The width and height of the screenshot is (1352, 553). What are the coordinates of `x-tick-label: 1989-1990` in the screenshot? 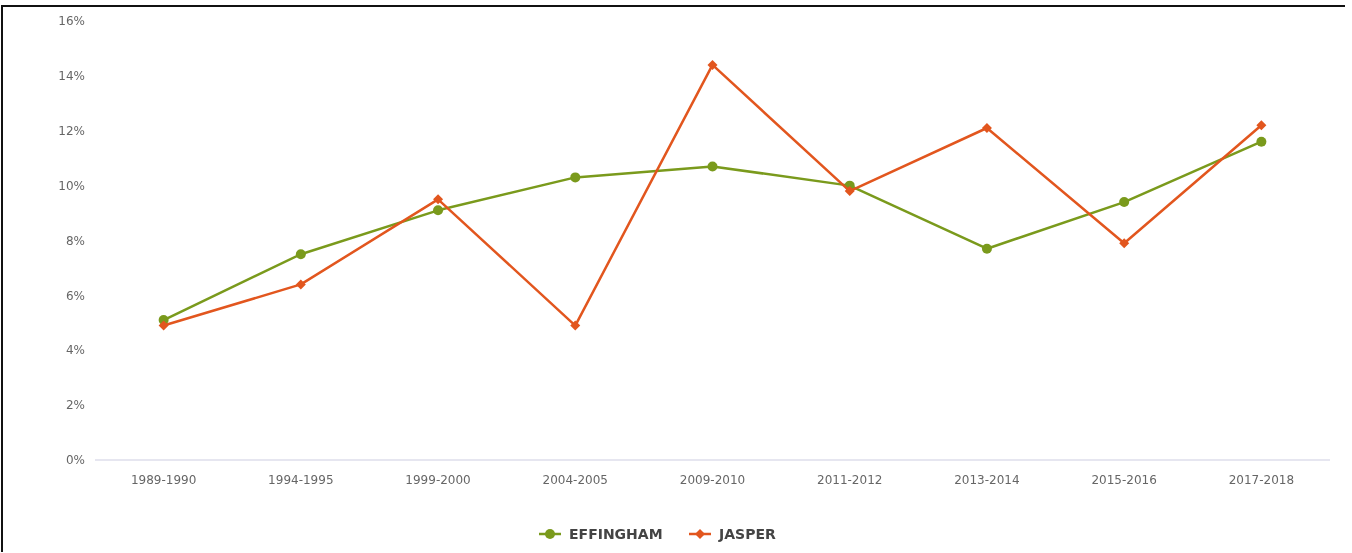 It's located at (163, 480).